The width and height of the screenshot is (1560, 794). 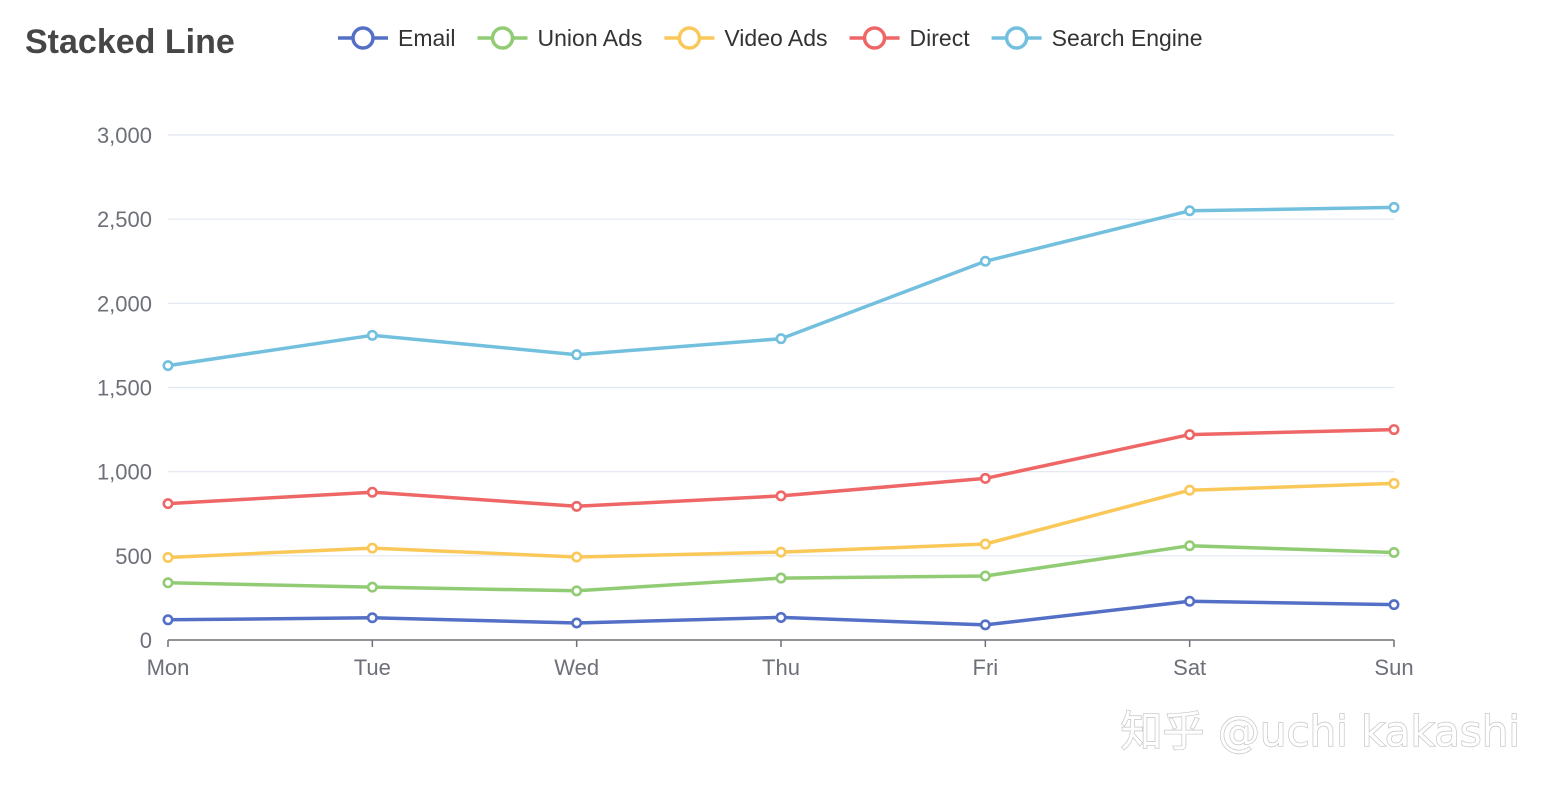 What do you see at coordinates (775, 38) in the screenshot?
I see `legend-label: Video Ads` at bounding box center [775, 38].